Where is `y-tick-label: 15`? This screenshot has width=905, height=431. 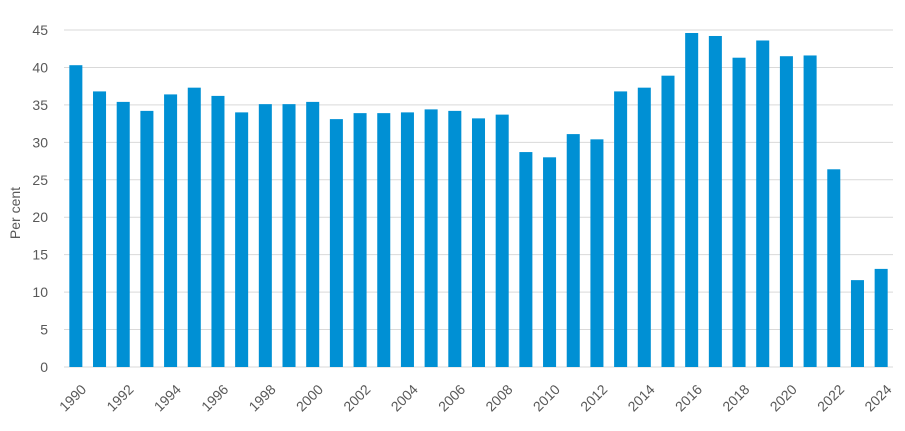
y-tick-label: 15 is located at coordinates (40, 255).